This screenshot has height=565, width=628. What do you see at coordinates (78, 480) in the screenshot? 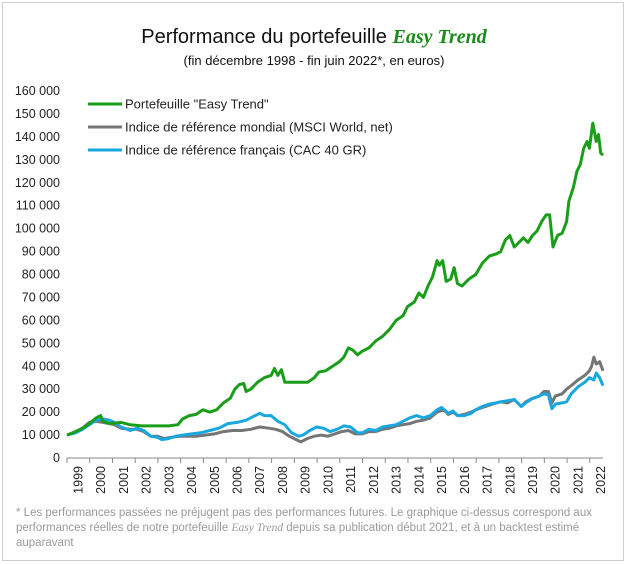
I see `x-tick-label: 1999` at bounding box center [78, 480].